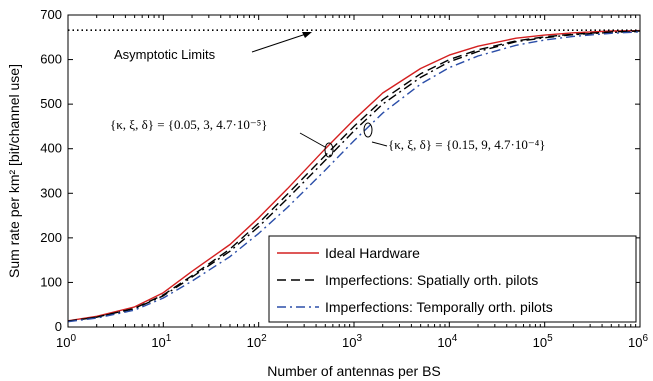 The width and height of the screenshot is (653, 381). What do you see at coordinates (66, 341) in the screenshot?
I see `x-tick-label-0: 10⁰` at bounding box center [66, 341].